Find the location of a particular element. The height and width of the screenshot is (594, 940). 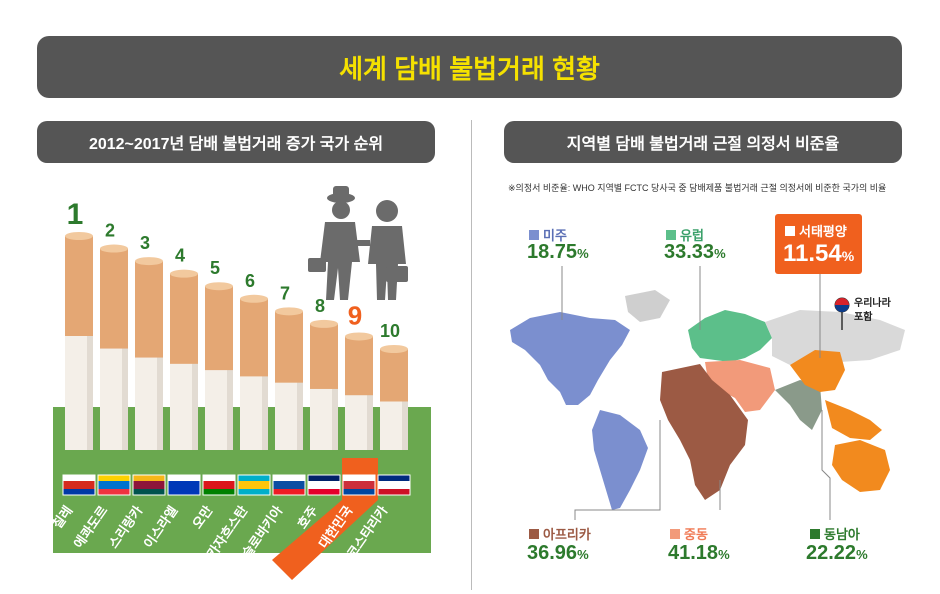

southeast-asia-value: 22.22% is located at coordinates (837, 553).